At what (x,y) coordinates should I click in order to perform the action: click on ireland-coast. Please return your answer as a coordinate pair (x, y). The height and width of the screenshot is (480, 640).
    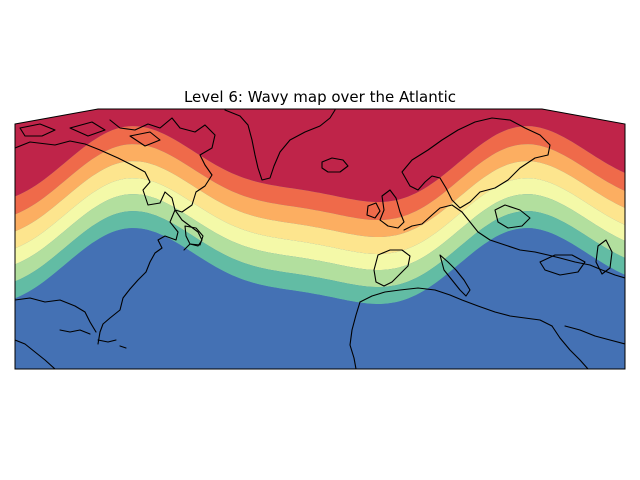
    Looking at the image, I should click on (373, 210).